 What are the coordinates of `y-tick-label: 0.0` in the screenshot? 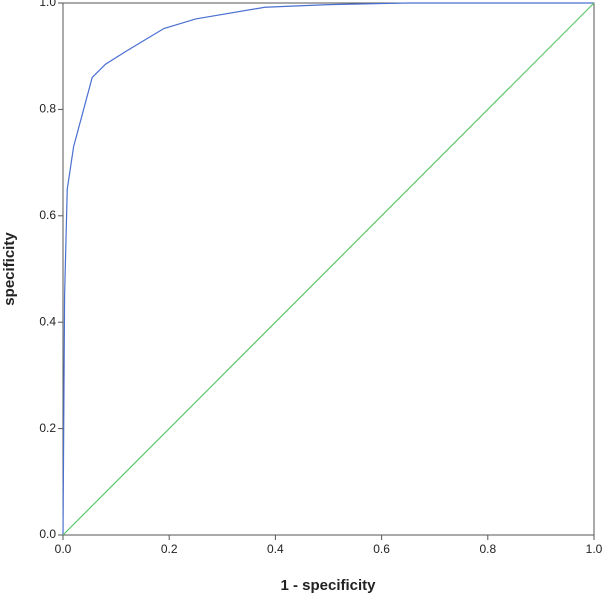 It's located at (47, 534).